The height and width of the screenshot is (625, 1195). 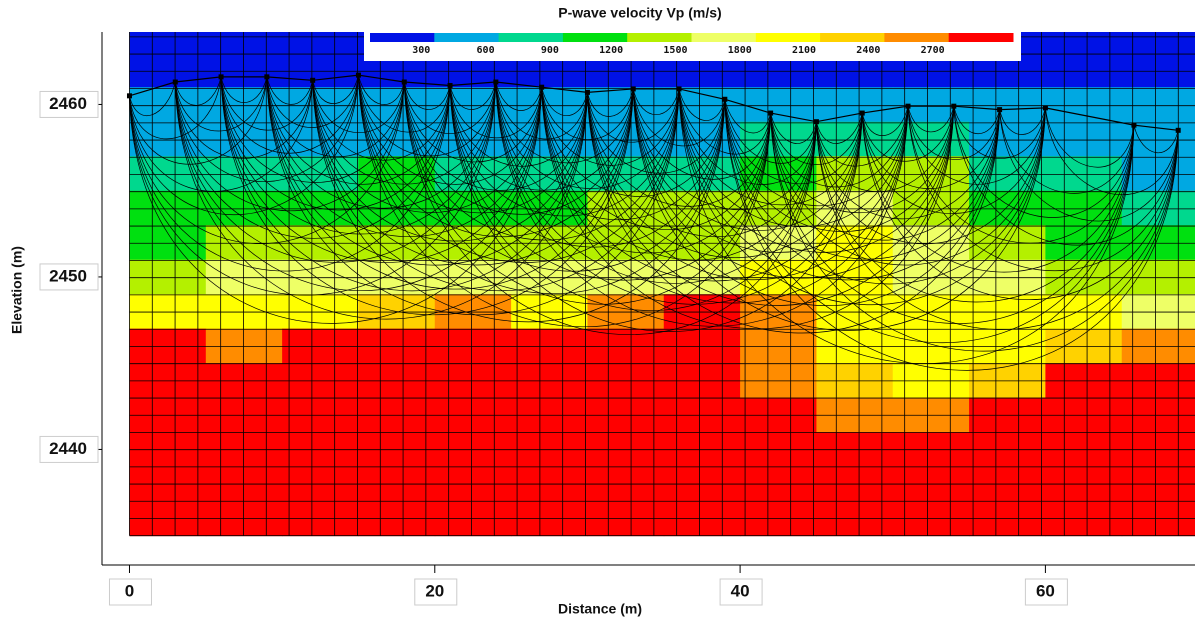 I want to click on colorbar-box, so click(x=692, y=44).